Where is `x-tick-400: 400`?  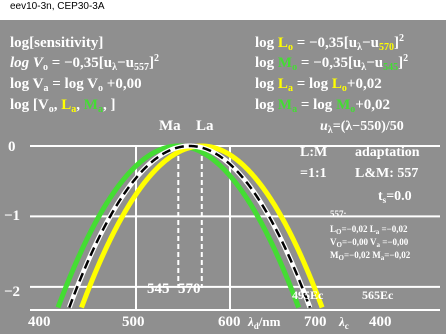
x-tick-400: 400 is located at coordinates (39, 322).